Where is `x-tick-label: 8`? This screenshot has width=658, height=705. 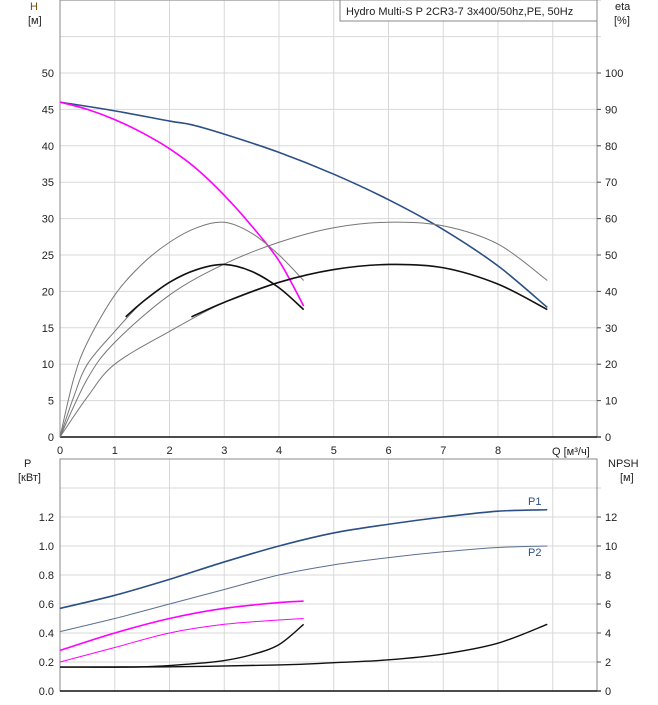 x-tick-label: 8 is located at coordinates (498, 451).